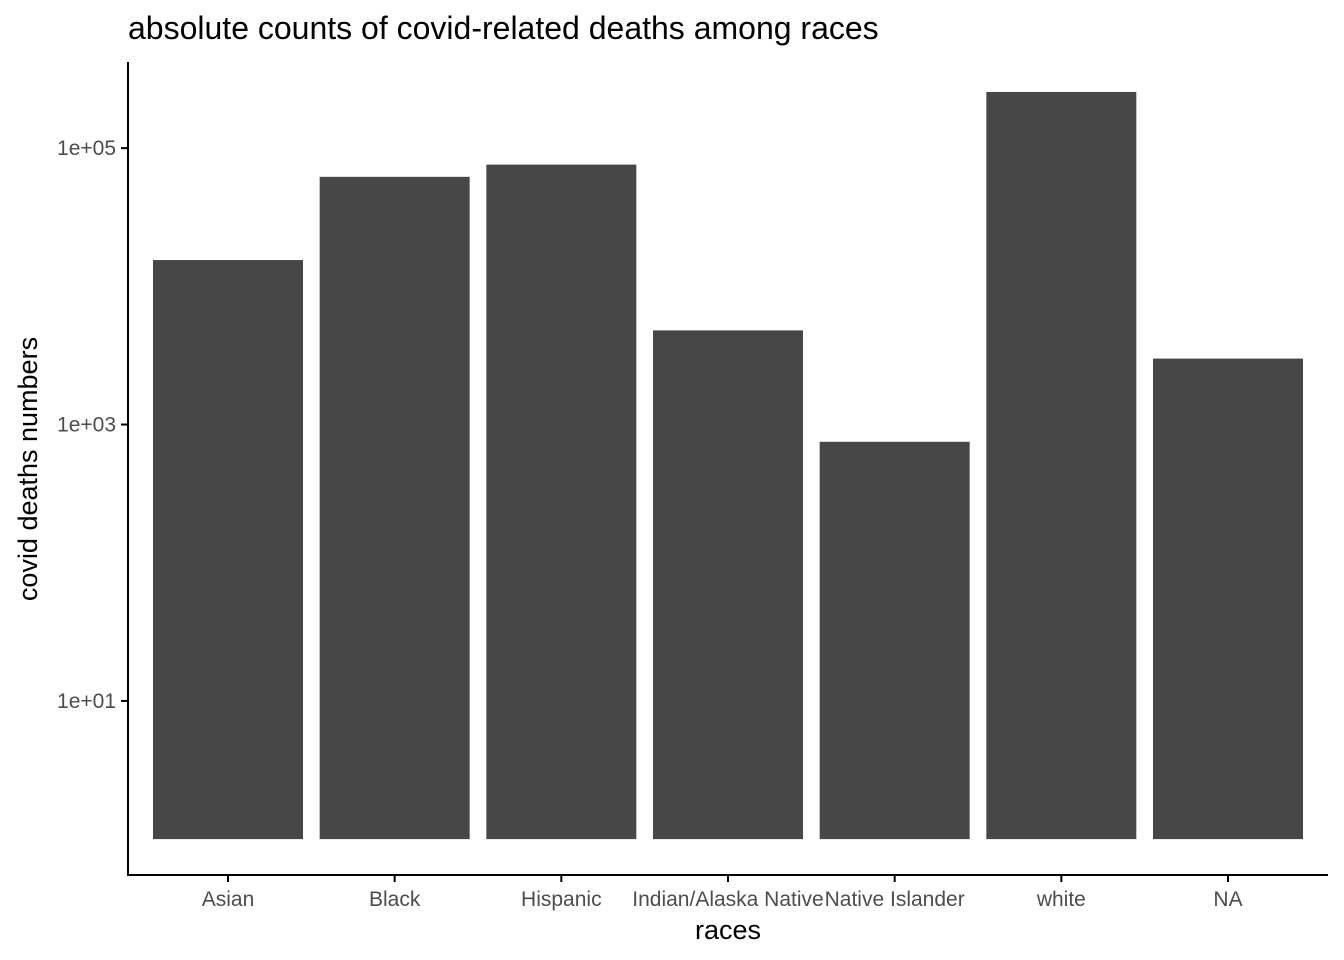 The width and height of the screenshot is (1344, 960). I want to click on y-tick-label: 1e+05, so click(86, 148).